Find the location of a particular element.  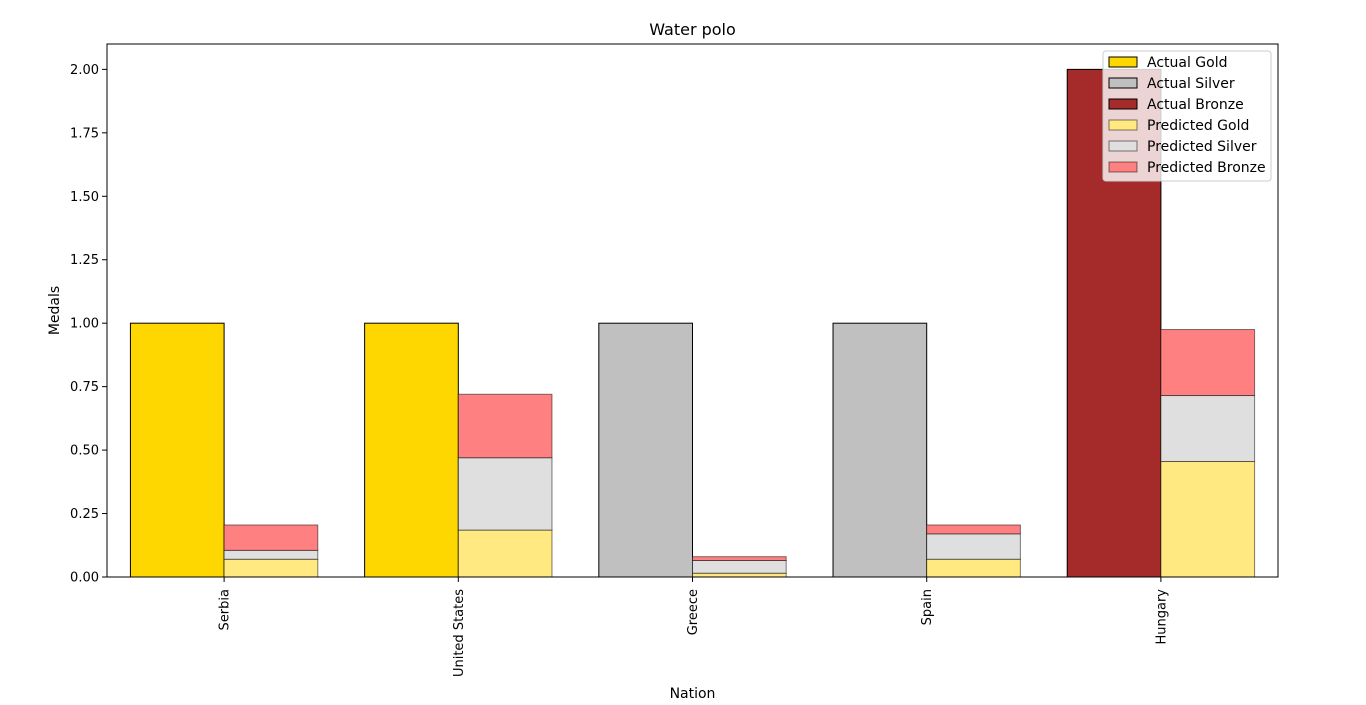

legend-label: Predicted Gold is located at coordinates (1198, 126).